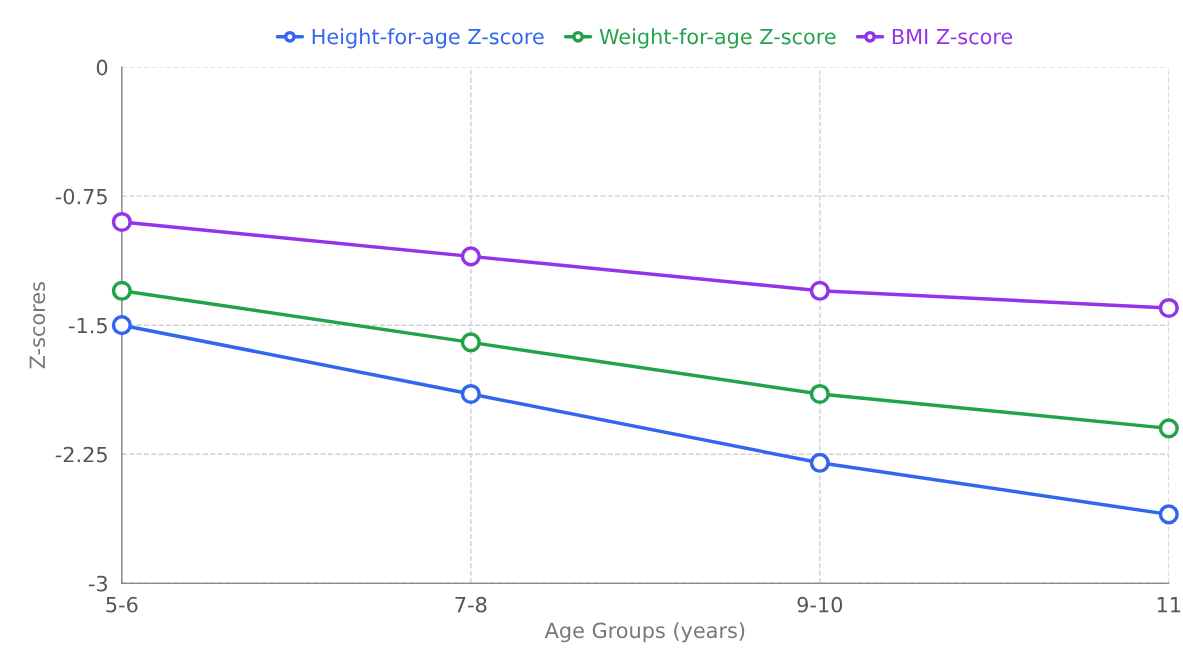 The image size is (1183, 665). What do you see at coordinates (820, 604) in the screenshot?
I see `x-tick-label: 9-10` at bounding box center [820, 604].